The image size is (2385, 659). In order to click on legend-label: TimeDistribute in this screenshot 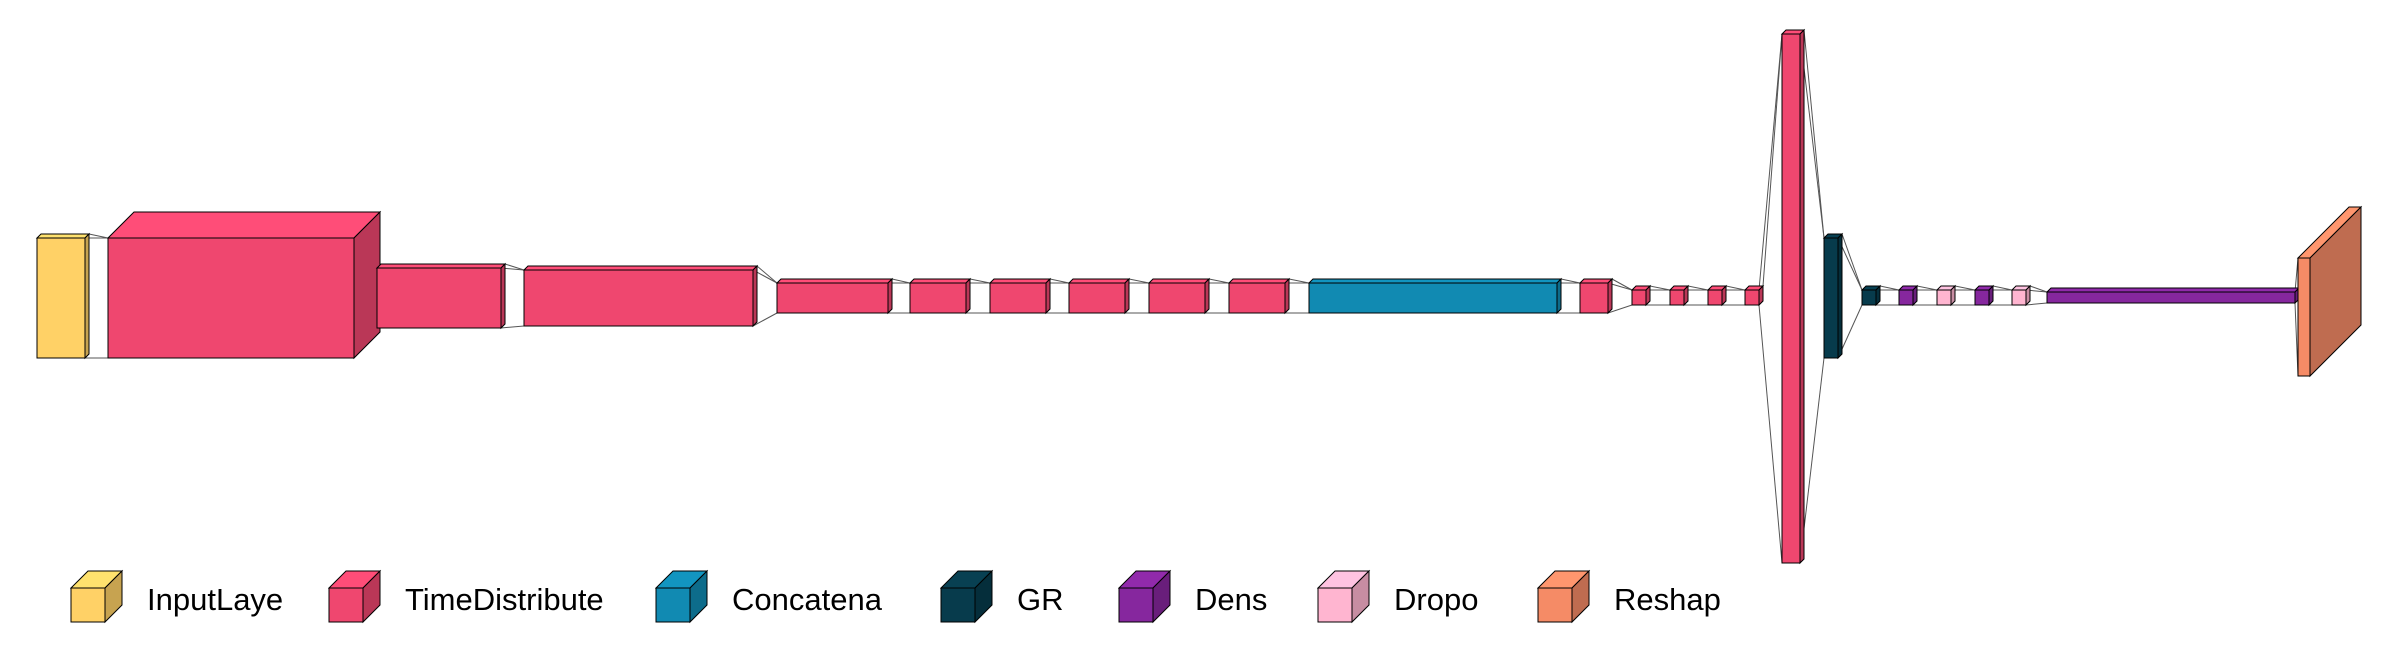, I will do `click(504, 599)`.